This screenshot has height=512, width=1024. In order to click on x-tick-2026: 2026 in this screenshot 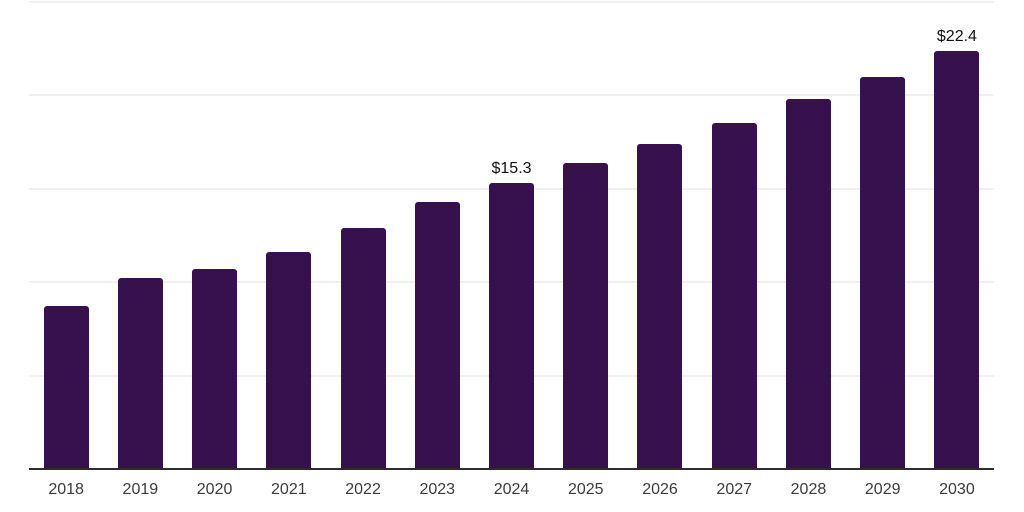, I will do `click(660, 489)`.